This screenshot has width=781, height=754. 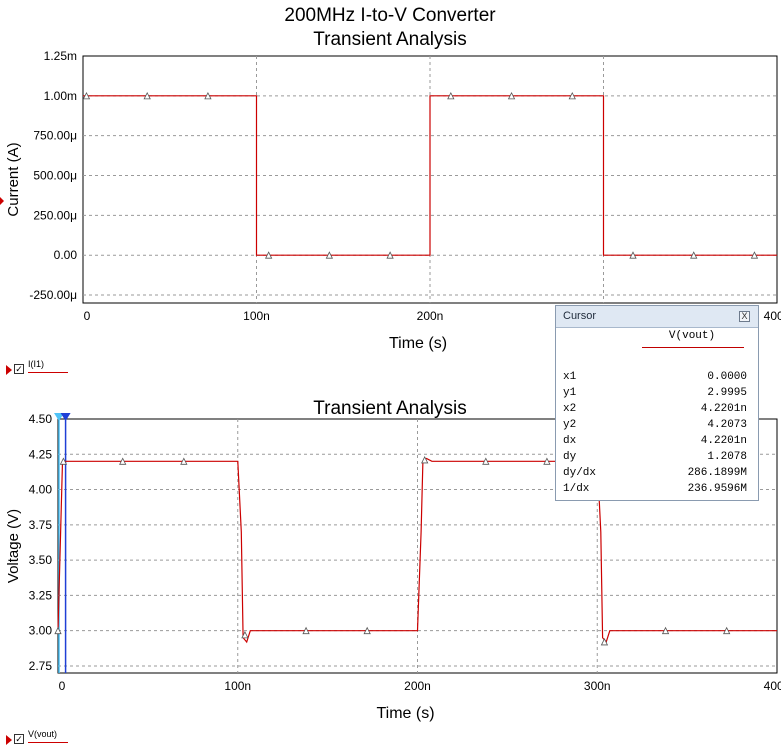 What do you see at coordinates (655, 425) in the screenshot?
I see `cursor-row-y2: y2 4.2073` at bounding box center [655, 425].